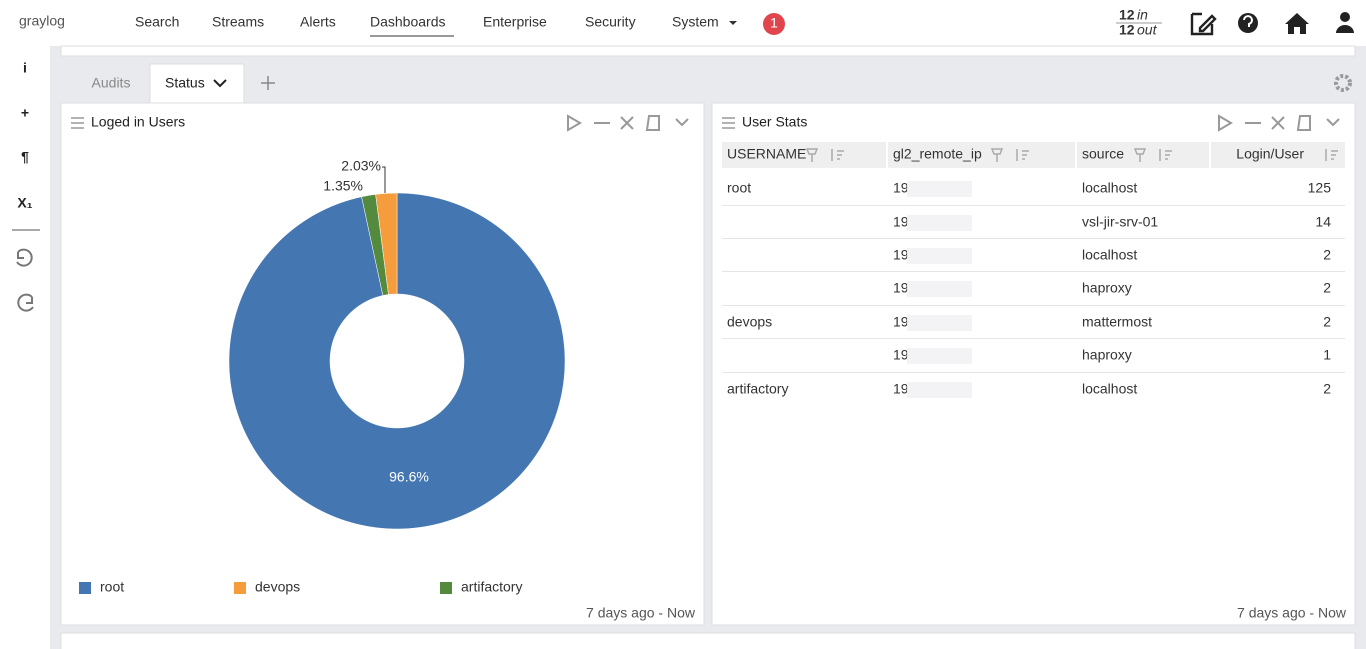 This screenshot has height=649, width=1366. Describe the element at coordinates (268, 83) in the screenshot. I see `add-tab` at that location.